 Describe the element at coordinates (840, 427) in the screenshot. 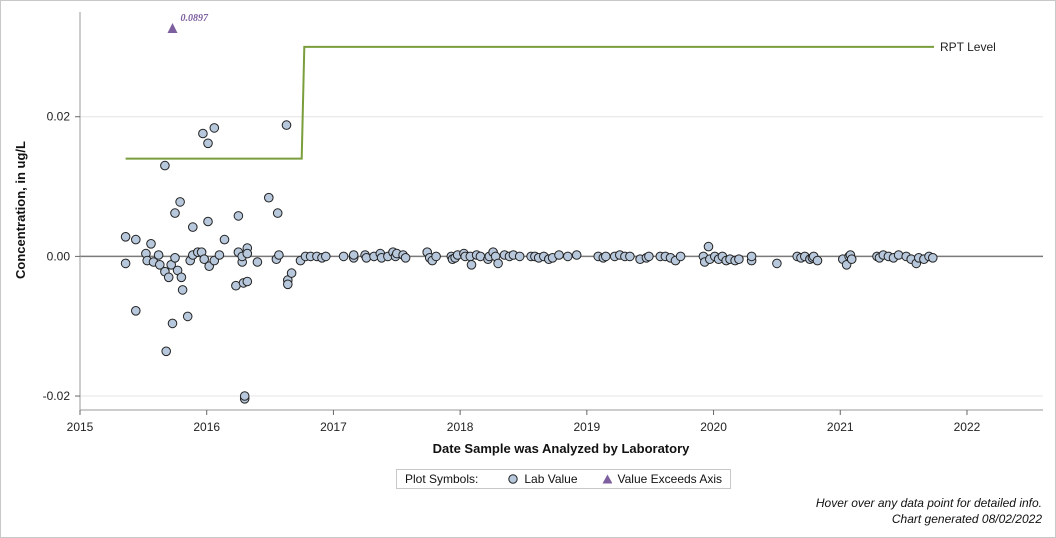

I see `x-tick-label: 2021` at that location.